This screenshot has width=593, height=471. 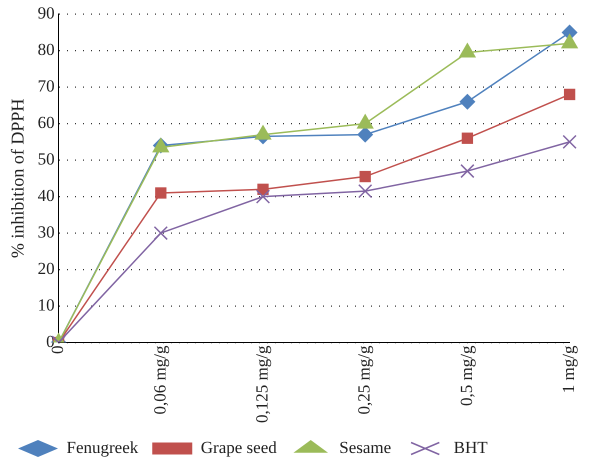 What do you see at coordinates (364, 380) in the screenshot?
I see `x-tick-label: 0,25 mg/g` at bounding box center [364, 380].